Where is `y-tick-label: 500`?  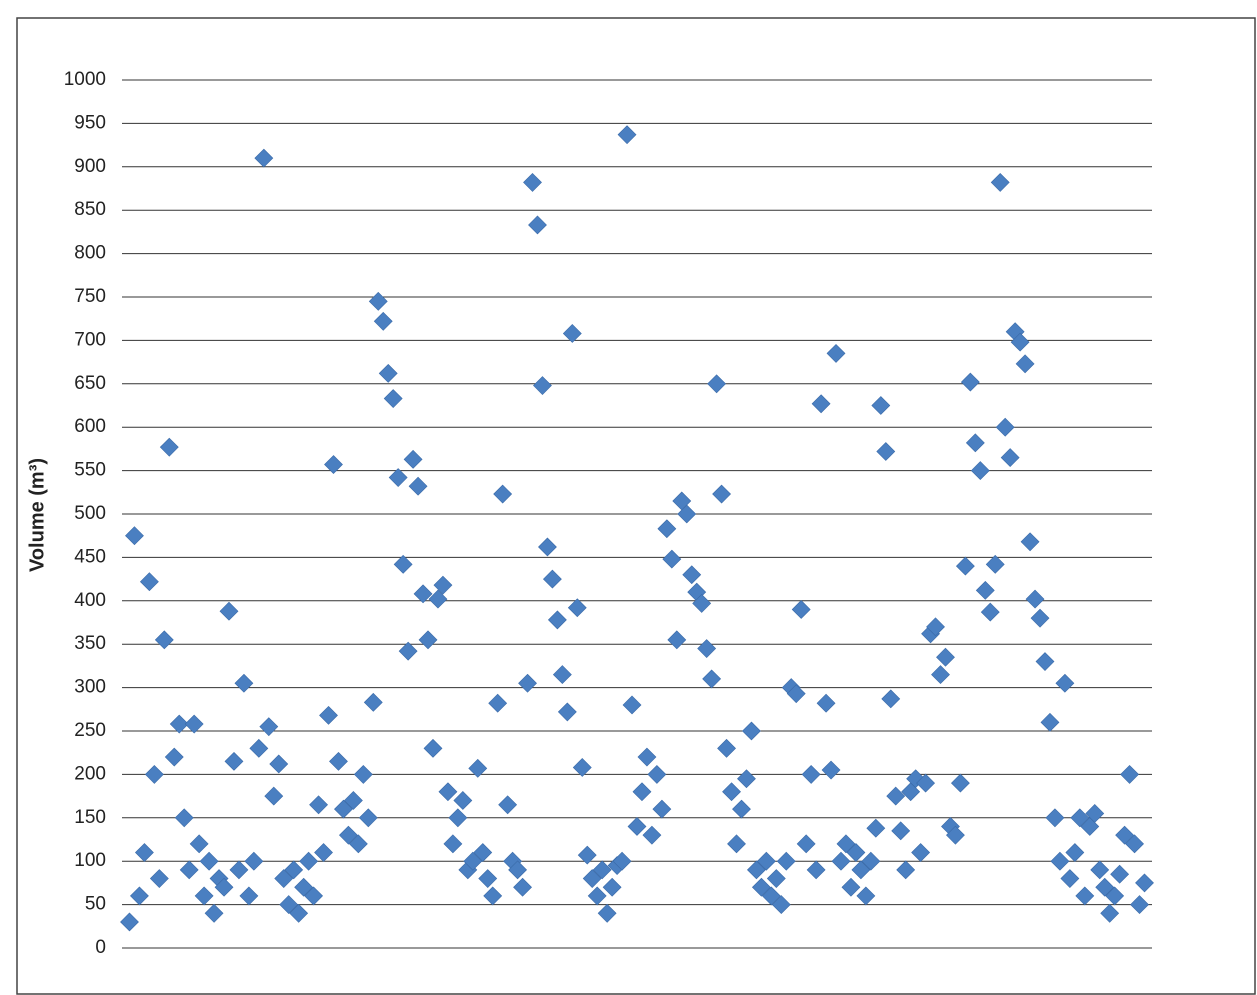
y-tick-label: 500 is located at coordinates (90, 513).